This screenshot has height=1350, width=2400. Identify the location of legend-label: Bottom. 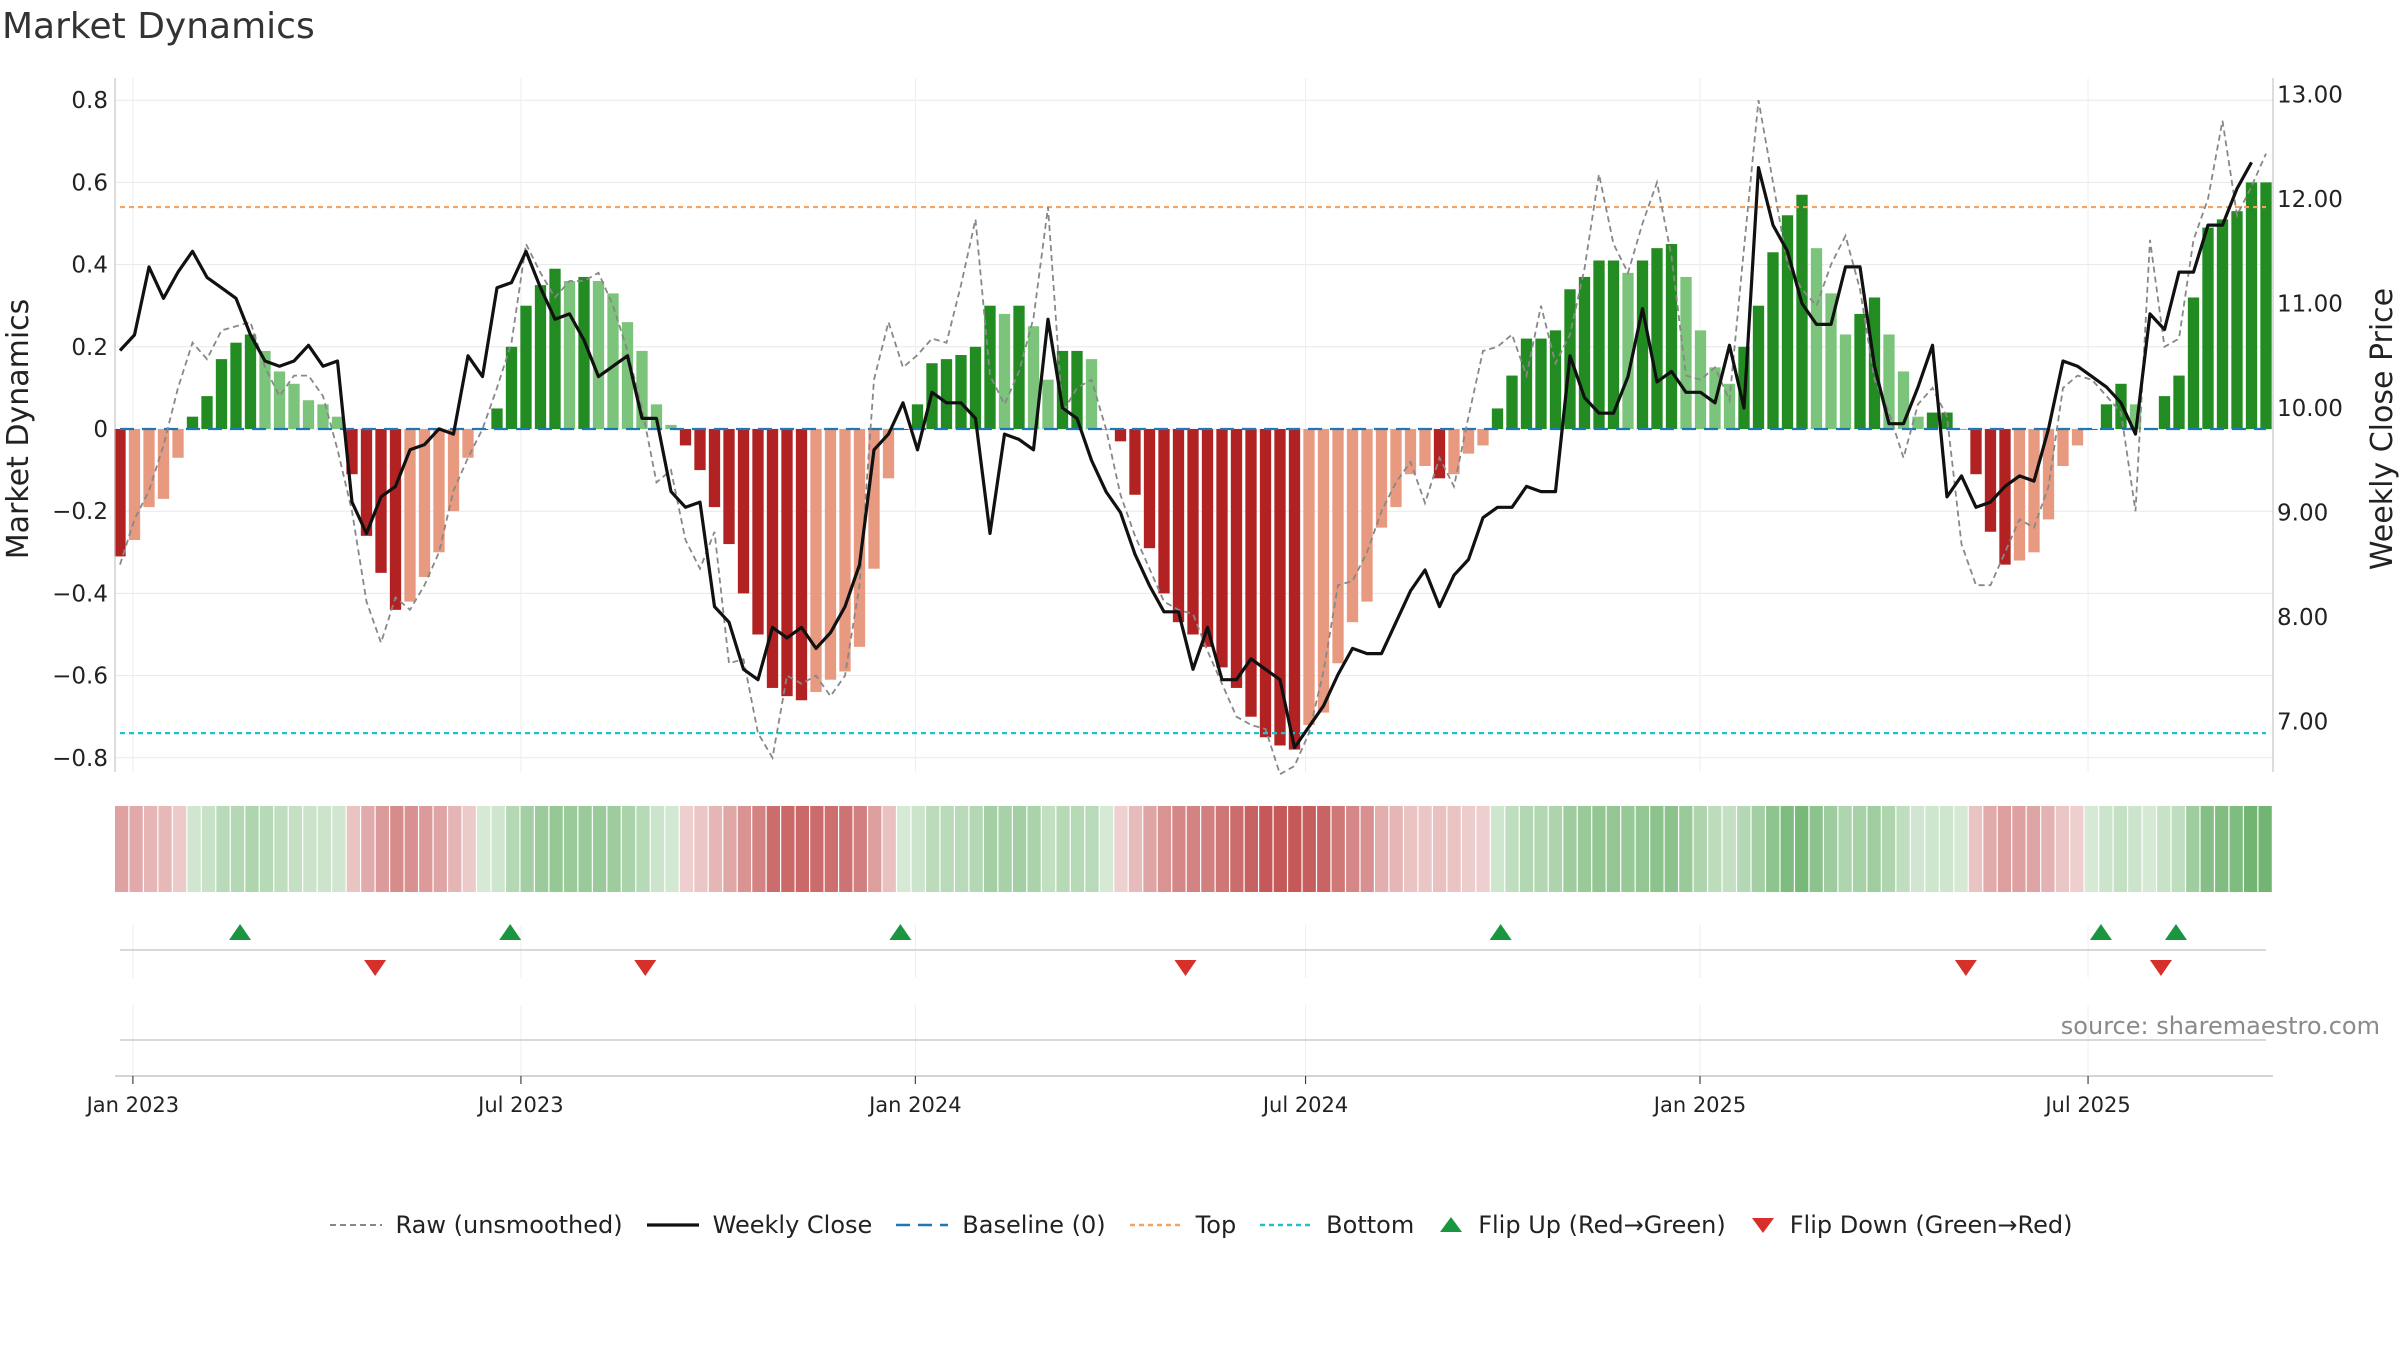
(1370, 1225).